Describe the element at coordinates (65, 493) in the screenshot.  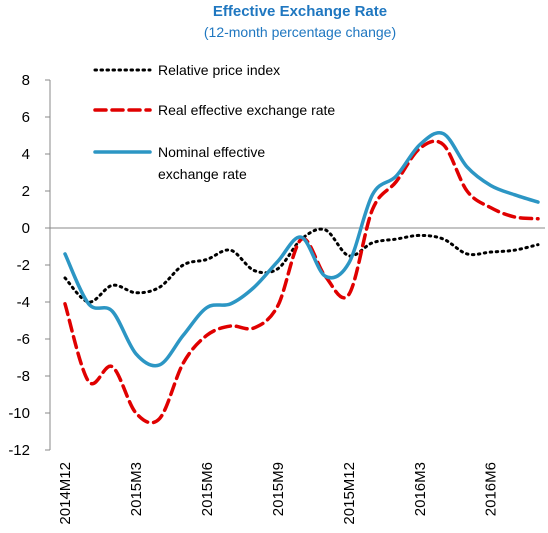
I see `x-tick-label: 2014M12` at that location.